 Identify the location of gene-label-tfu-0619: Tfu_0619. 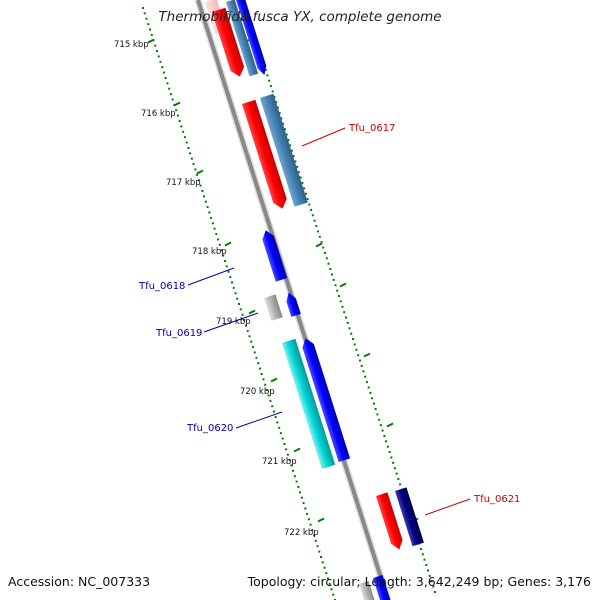
(178, 333).